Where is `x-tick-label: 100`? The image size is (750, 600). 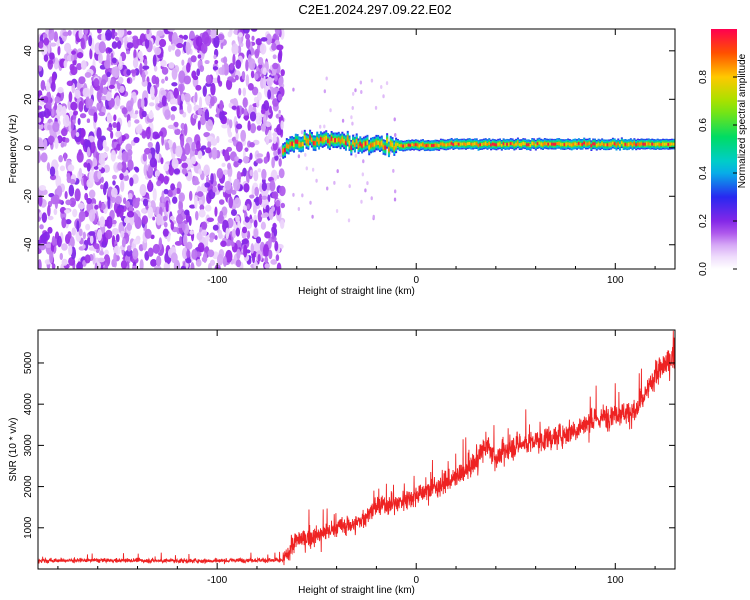 x-tick-label: 100 is located at coordinates (615, 580).